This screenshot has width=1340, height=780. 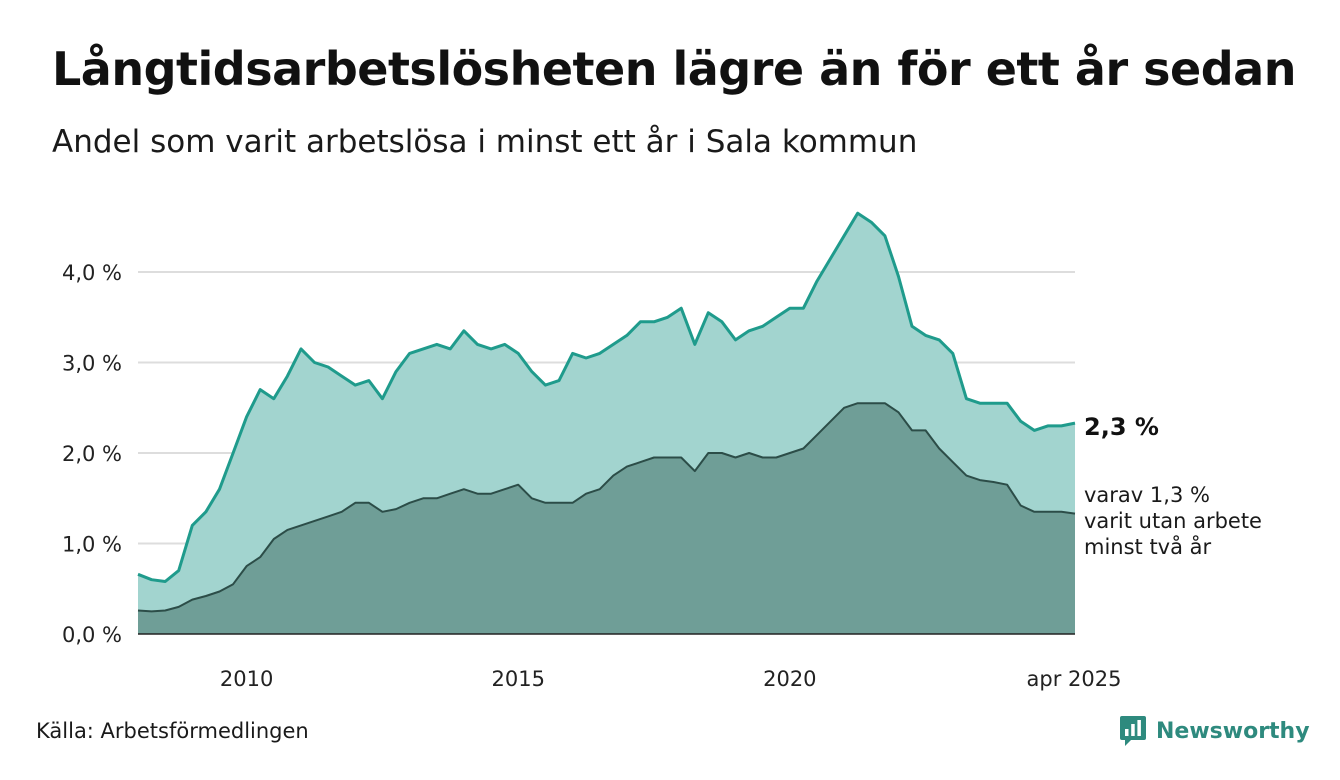 What do you see at coordinates (92, 545) in the screenshot?
I see `y-tick-label: 1,0 %` at bounding box center [92, 545].